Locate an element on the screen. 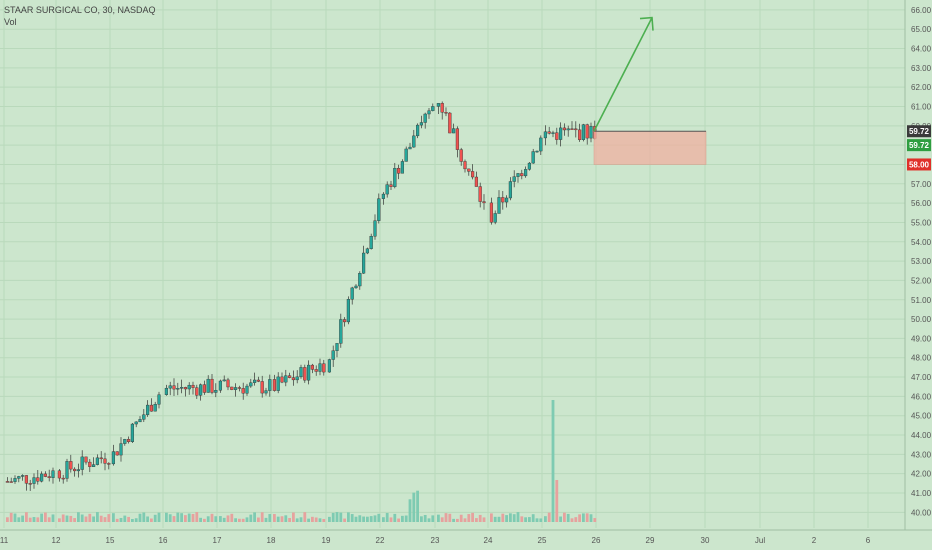 The width and height of the screenshot is (932, 550). price-tick-label: 66.00 is located at coordinates (921, 10).